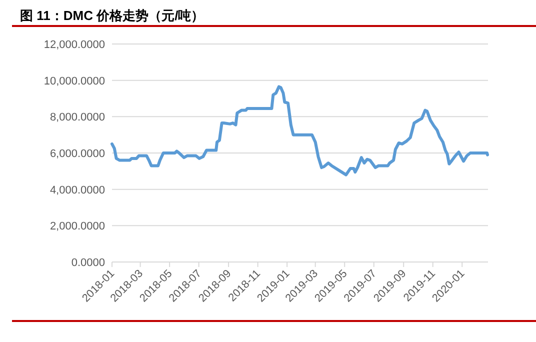  What do you see at coordinates (74, 45) in the screenshot?
I see `y-tick-label: 12,000.0000` at bounding box center [74, 45].